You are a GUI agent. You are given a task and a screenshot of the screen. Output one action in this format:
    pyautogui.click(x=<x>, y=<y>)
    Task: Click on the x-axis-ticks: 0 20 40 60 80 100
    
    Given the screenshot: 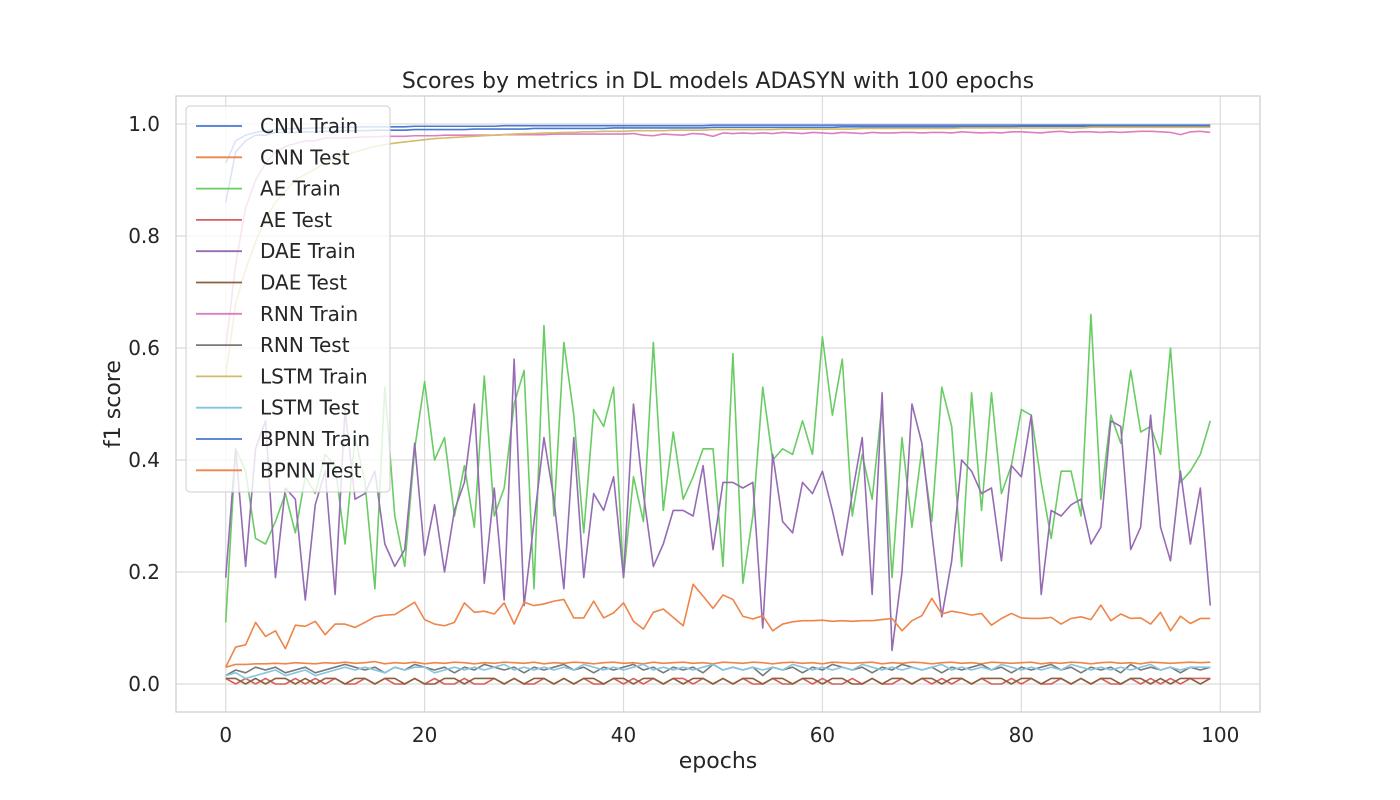 What is the action you would take?
    pyautogui.click(x=729, y=735)
    